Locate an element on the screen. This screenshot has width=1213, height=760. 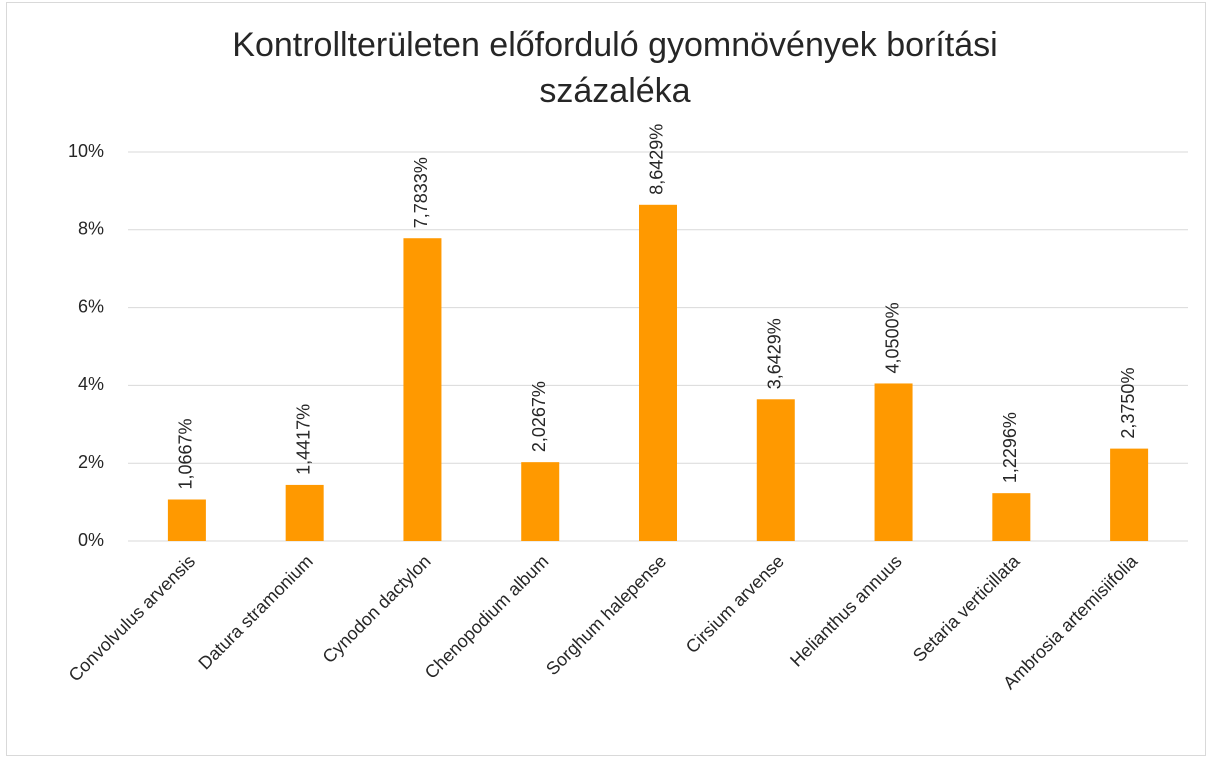
x-tick-label: Setaria verticillata is located at coordinates (966, 607).